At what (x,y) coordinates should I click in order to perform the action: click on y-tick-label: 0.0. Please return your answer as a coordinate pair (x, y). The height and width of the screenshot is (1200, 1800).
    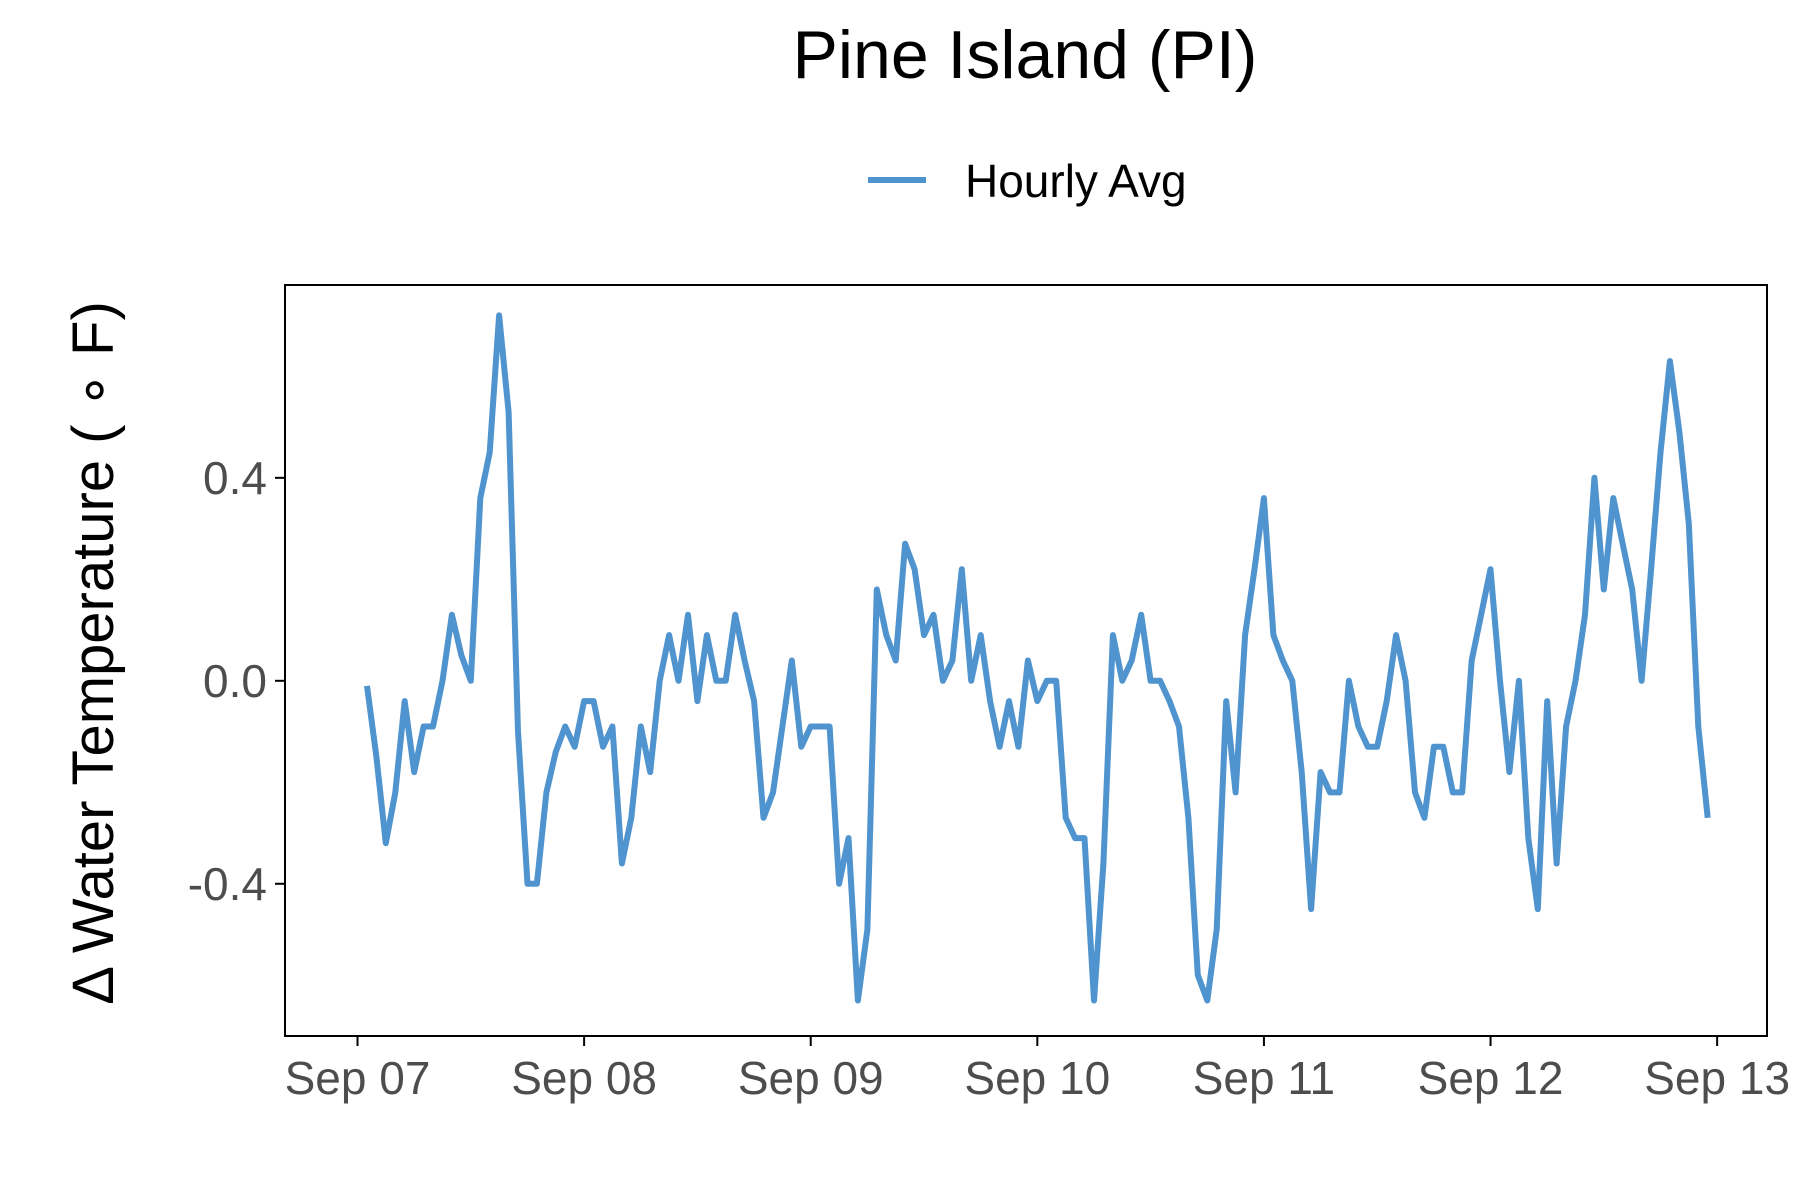
    Looking at the image, I should click on (235, 681).